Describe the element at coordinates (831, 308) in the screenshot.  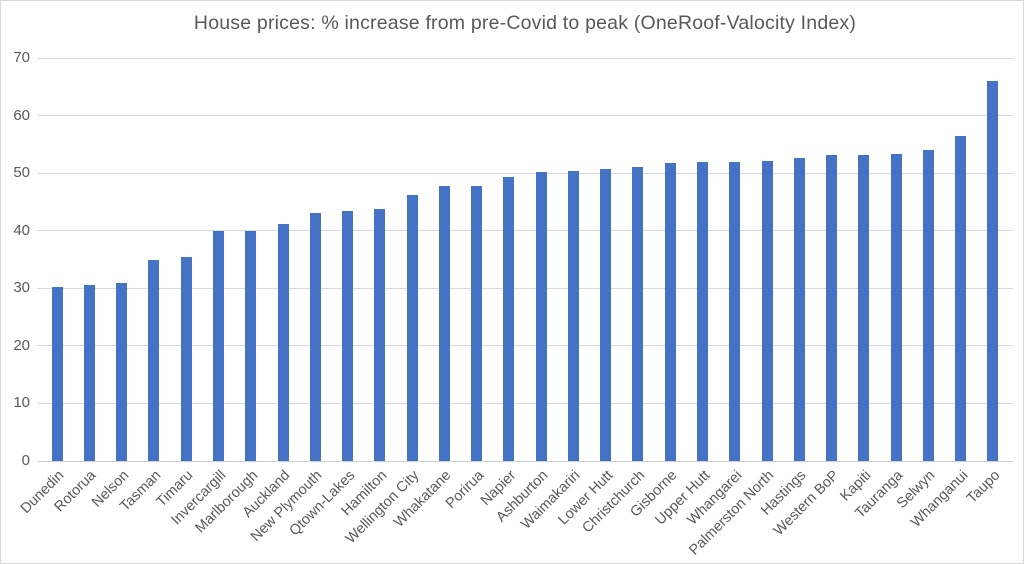
I see `bar-western-bop` at that location.